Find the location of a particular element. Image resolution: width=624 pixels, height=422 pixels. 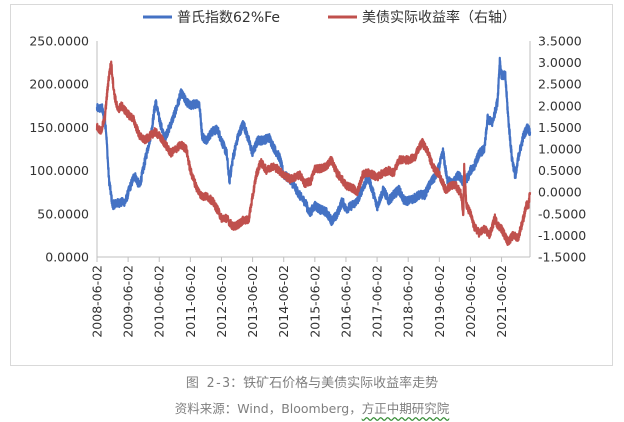

y-left-tick-label: 100.0000 is located at coordinates (59, 170).